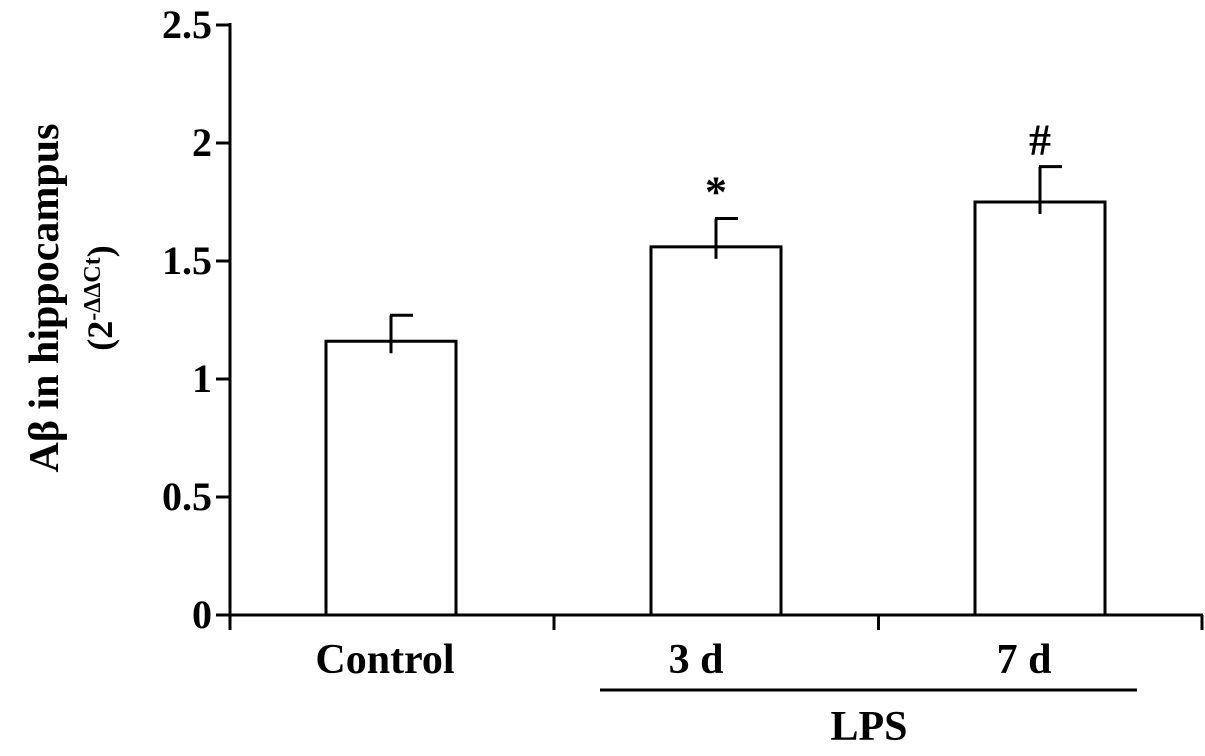 The image size is (1205, 756). I want to click on group-label-lps: LPS, so click(868, 727).